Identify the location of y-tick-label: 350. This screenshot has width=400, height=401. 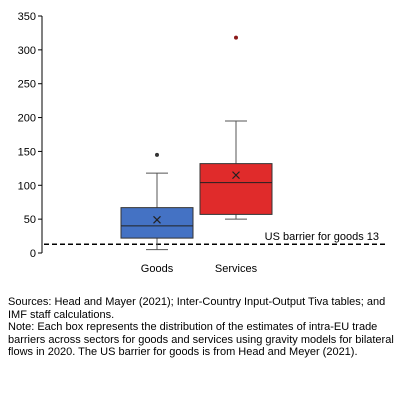
(27, 17).